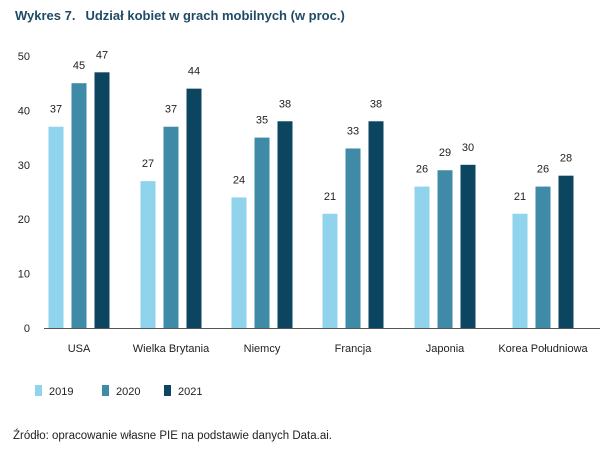  Describe the element at coordinates (27, 329) in the screenshot. I see `y-tick-label: 0` at that location.